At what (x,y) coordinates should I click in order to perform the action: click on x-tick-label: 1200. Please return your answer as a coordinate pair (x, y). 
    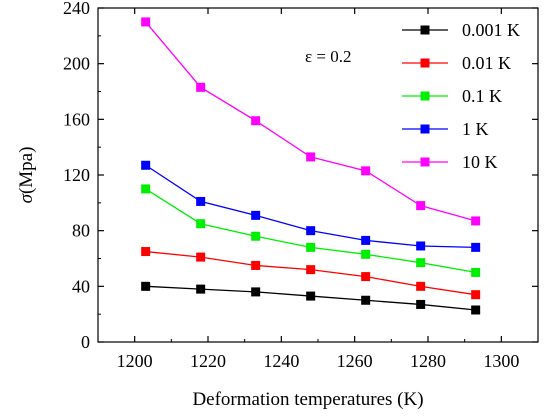
    Looking at the image, I should click on (135, 361).